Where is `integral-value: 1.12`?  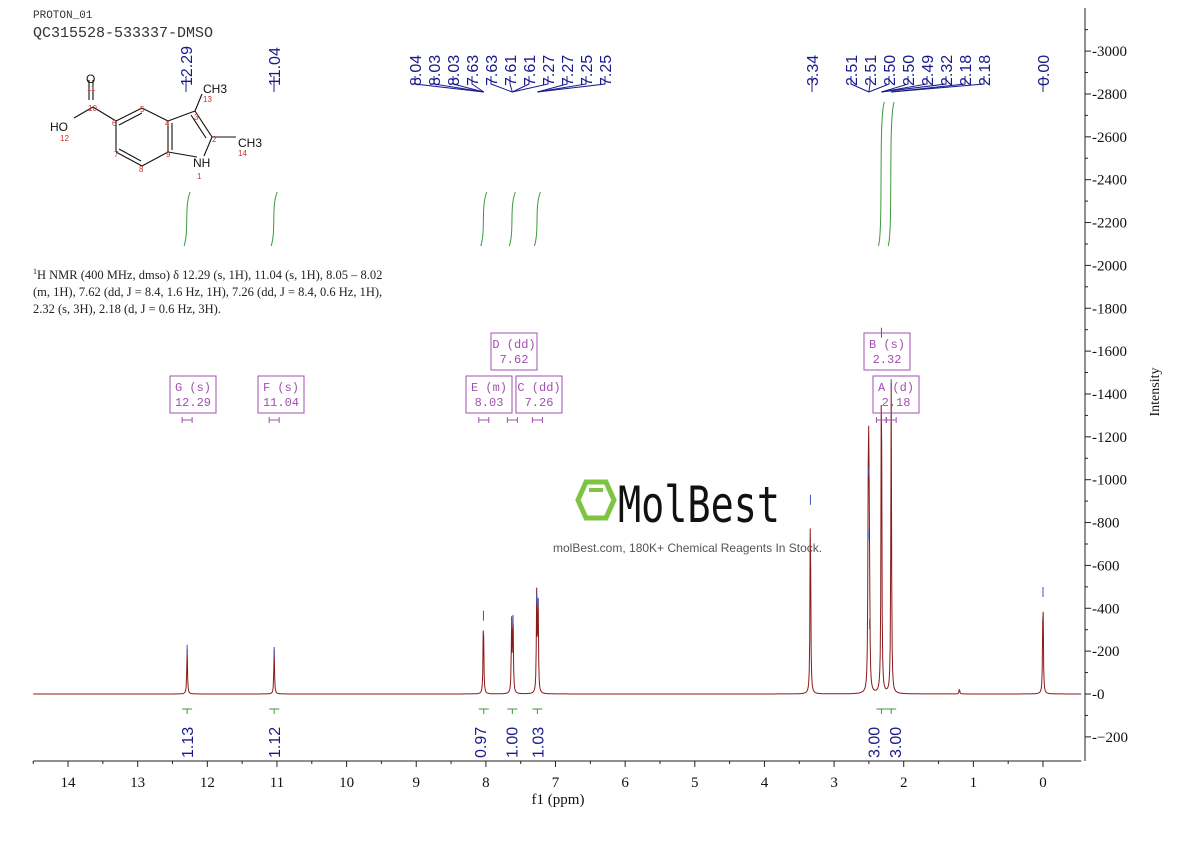 integral-value: 1.12 is located at coordinates (275, 742).